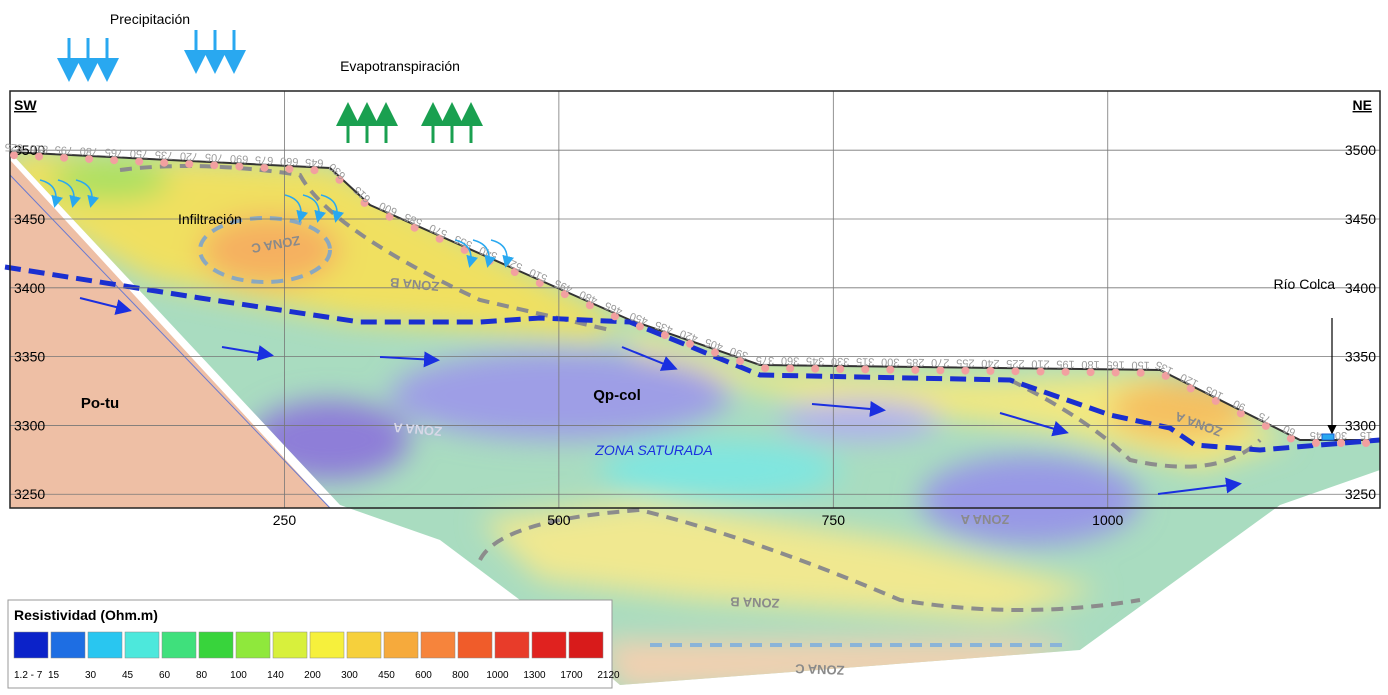 The image size is (1388, 695). I want to click on evapotranspiration-arrows, so click(409, 122).